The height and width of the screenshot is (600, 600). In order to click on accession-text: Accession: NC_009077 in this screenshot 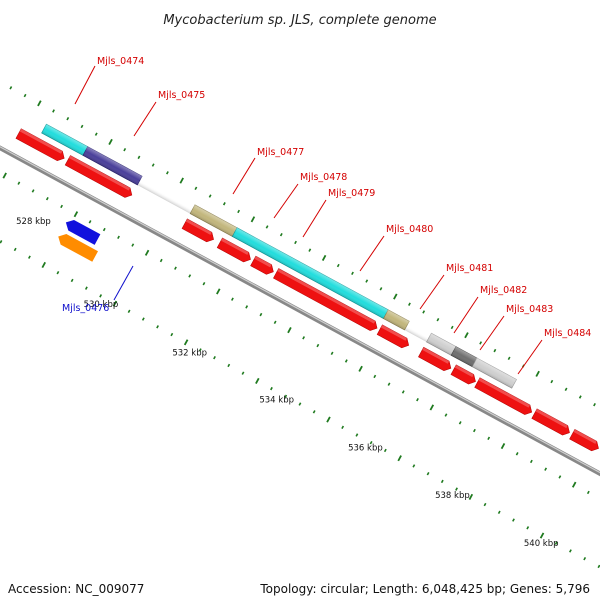, I will do `click(76, 589)`.